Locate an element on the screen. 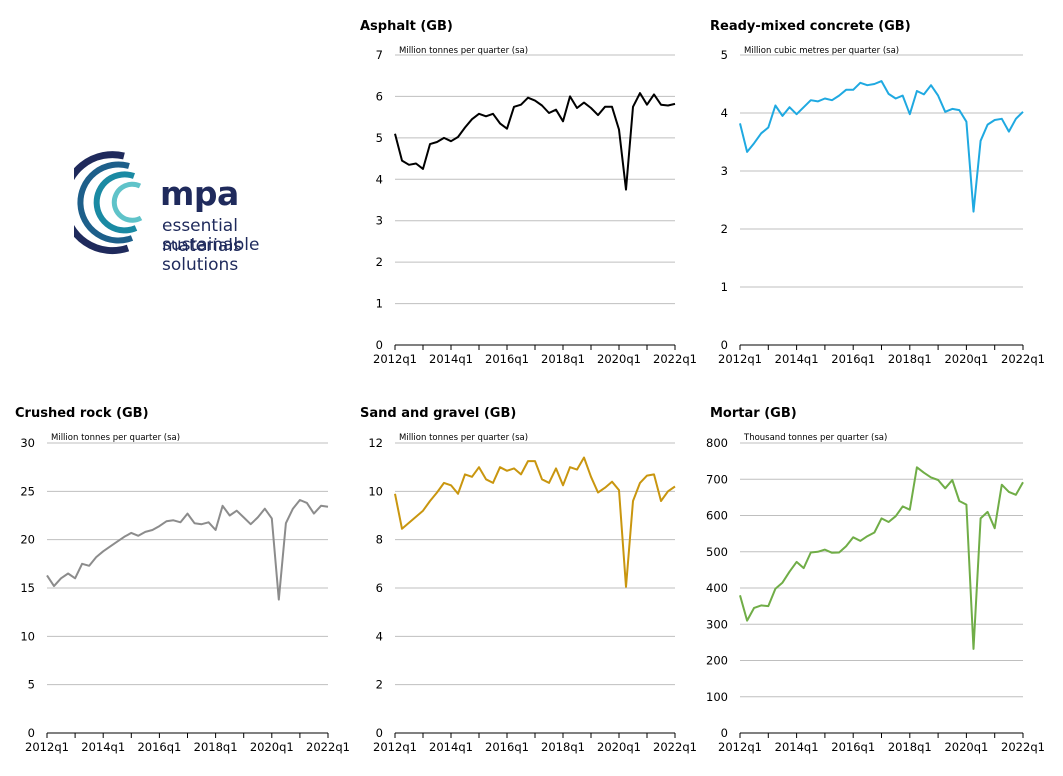 This screenshot has width=1063, height=776. x-tick-label: 2014q1 is located at coordinates (451, 747).